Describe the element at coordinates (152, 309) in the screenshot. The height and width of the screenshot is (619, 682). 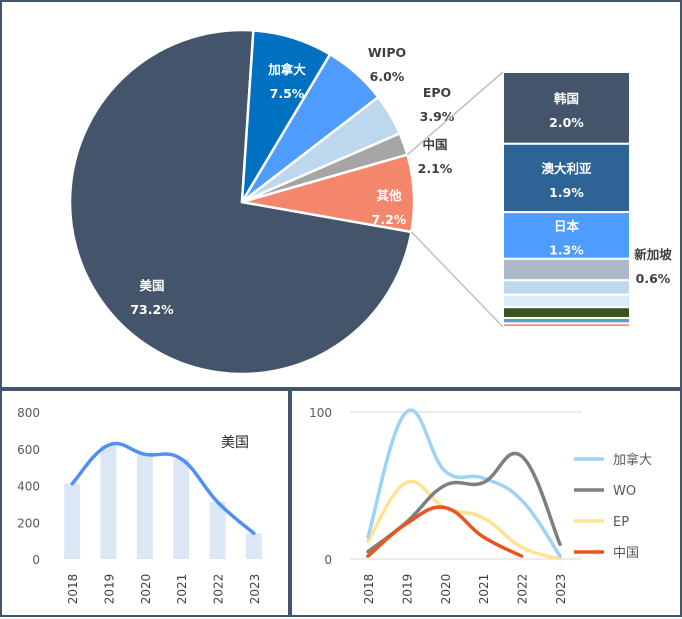
I see `pie-value-item-0: 73.2%` at that location.